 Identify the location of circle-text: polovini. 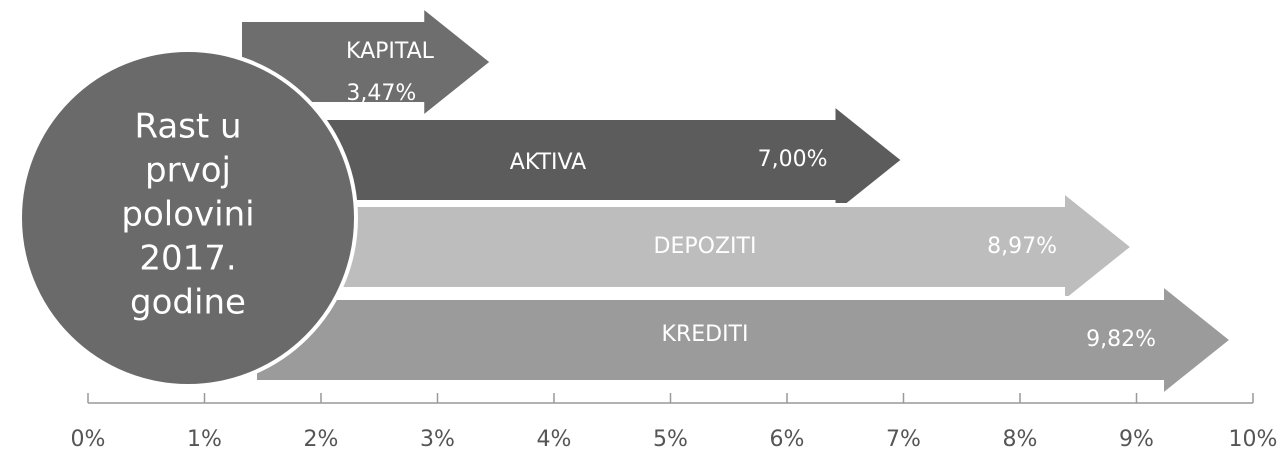
(187, 215).